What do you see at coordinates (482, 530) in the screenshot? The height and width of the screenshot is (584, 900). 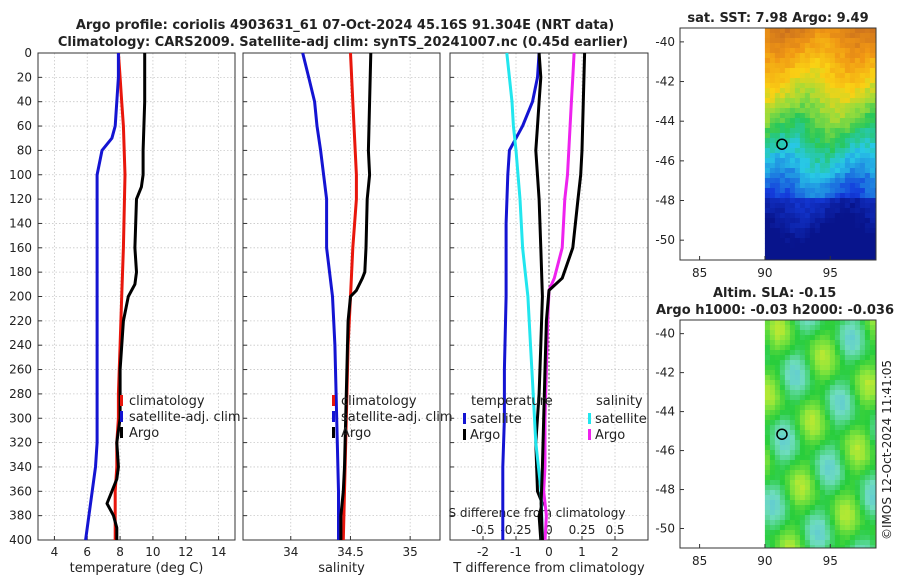 I see `top-tick-label: -0.5` at bounding box center [482, 530].